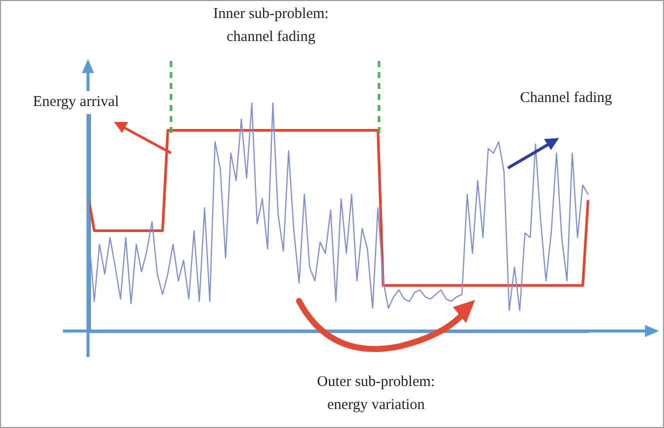 The image size is (664, 428). Describe the element at coordinates (271, 26) in the screenshot. I see `text: Inner sub-problem: channel fading` at that location.